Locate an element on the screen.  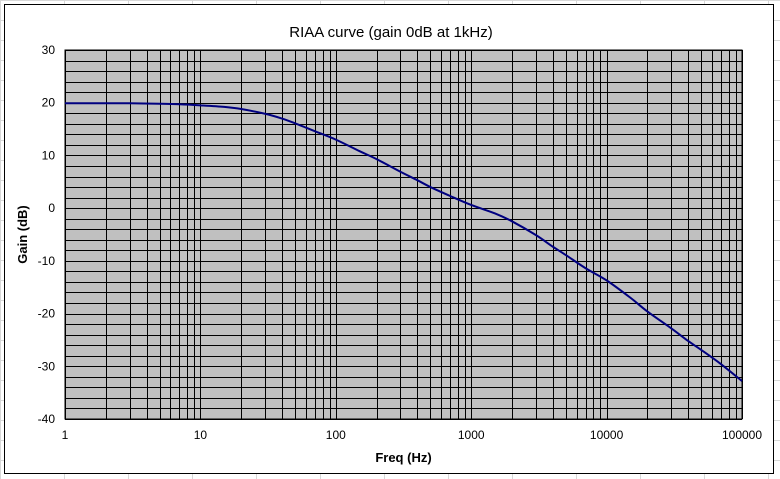
x-tick-label: 10000 is located at coordinates (607, 435).